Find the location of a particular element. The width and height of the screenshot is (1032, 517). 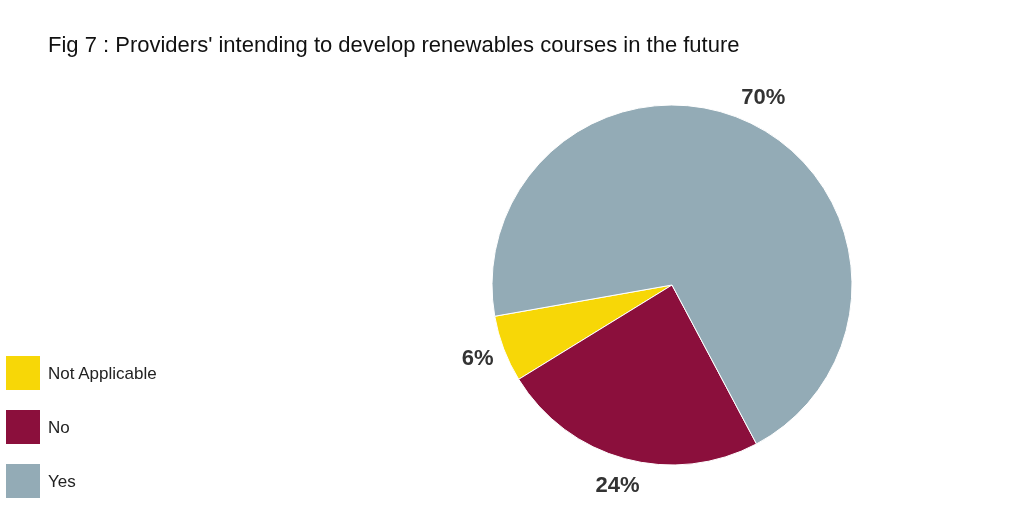

chart-title: Fig 7 : Providers' intending to develop renewables courses in the future is located at coordinates (394, 44).